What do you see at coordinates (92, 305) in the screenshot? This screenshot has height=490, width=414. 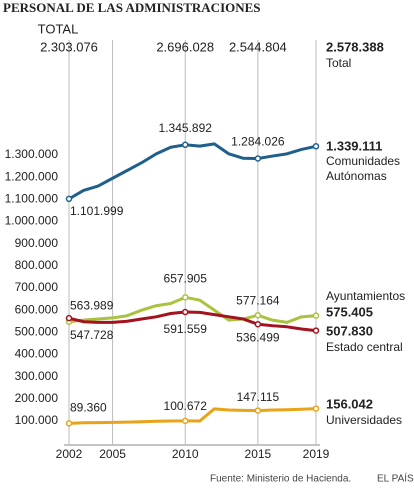 I see `value-label: 563.989` at bounding box center [92, 305].